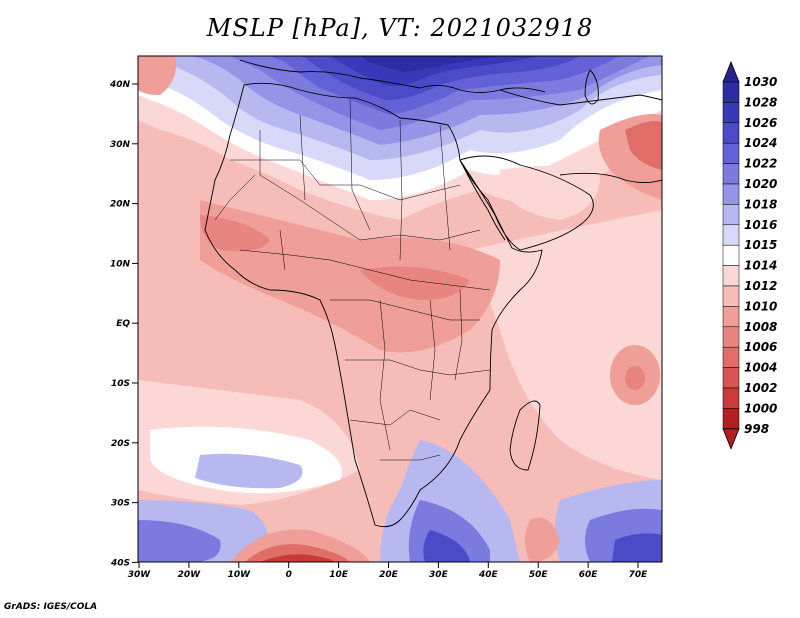 The image size is (800, 618). Describe the element at coordinates (760, 245) in the screenshot. I see `colorbar-label: 1015` at that location.